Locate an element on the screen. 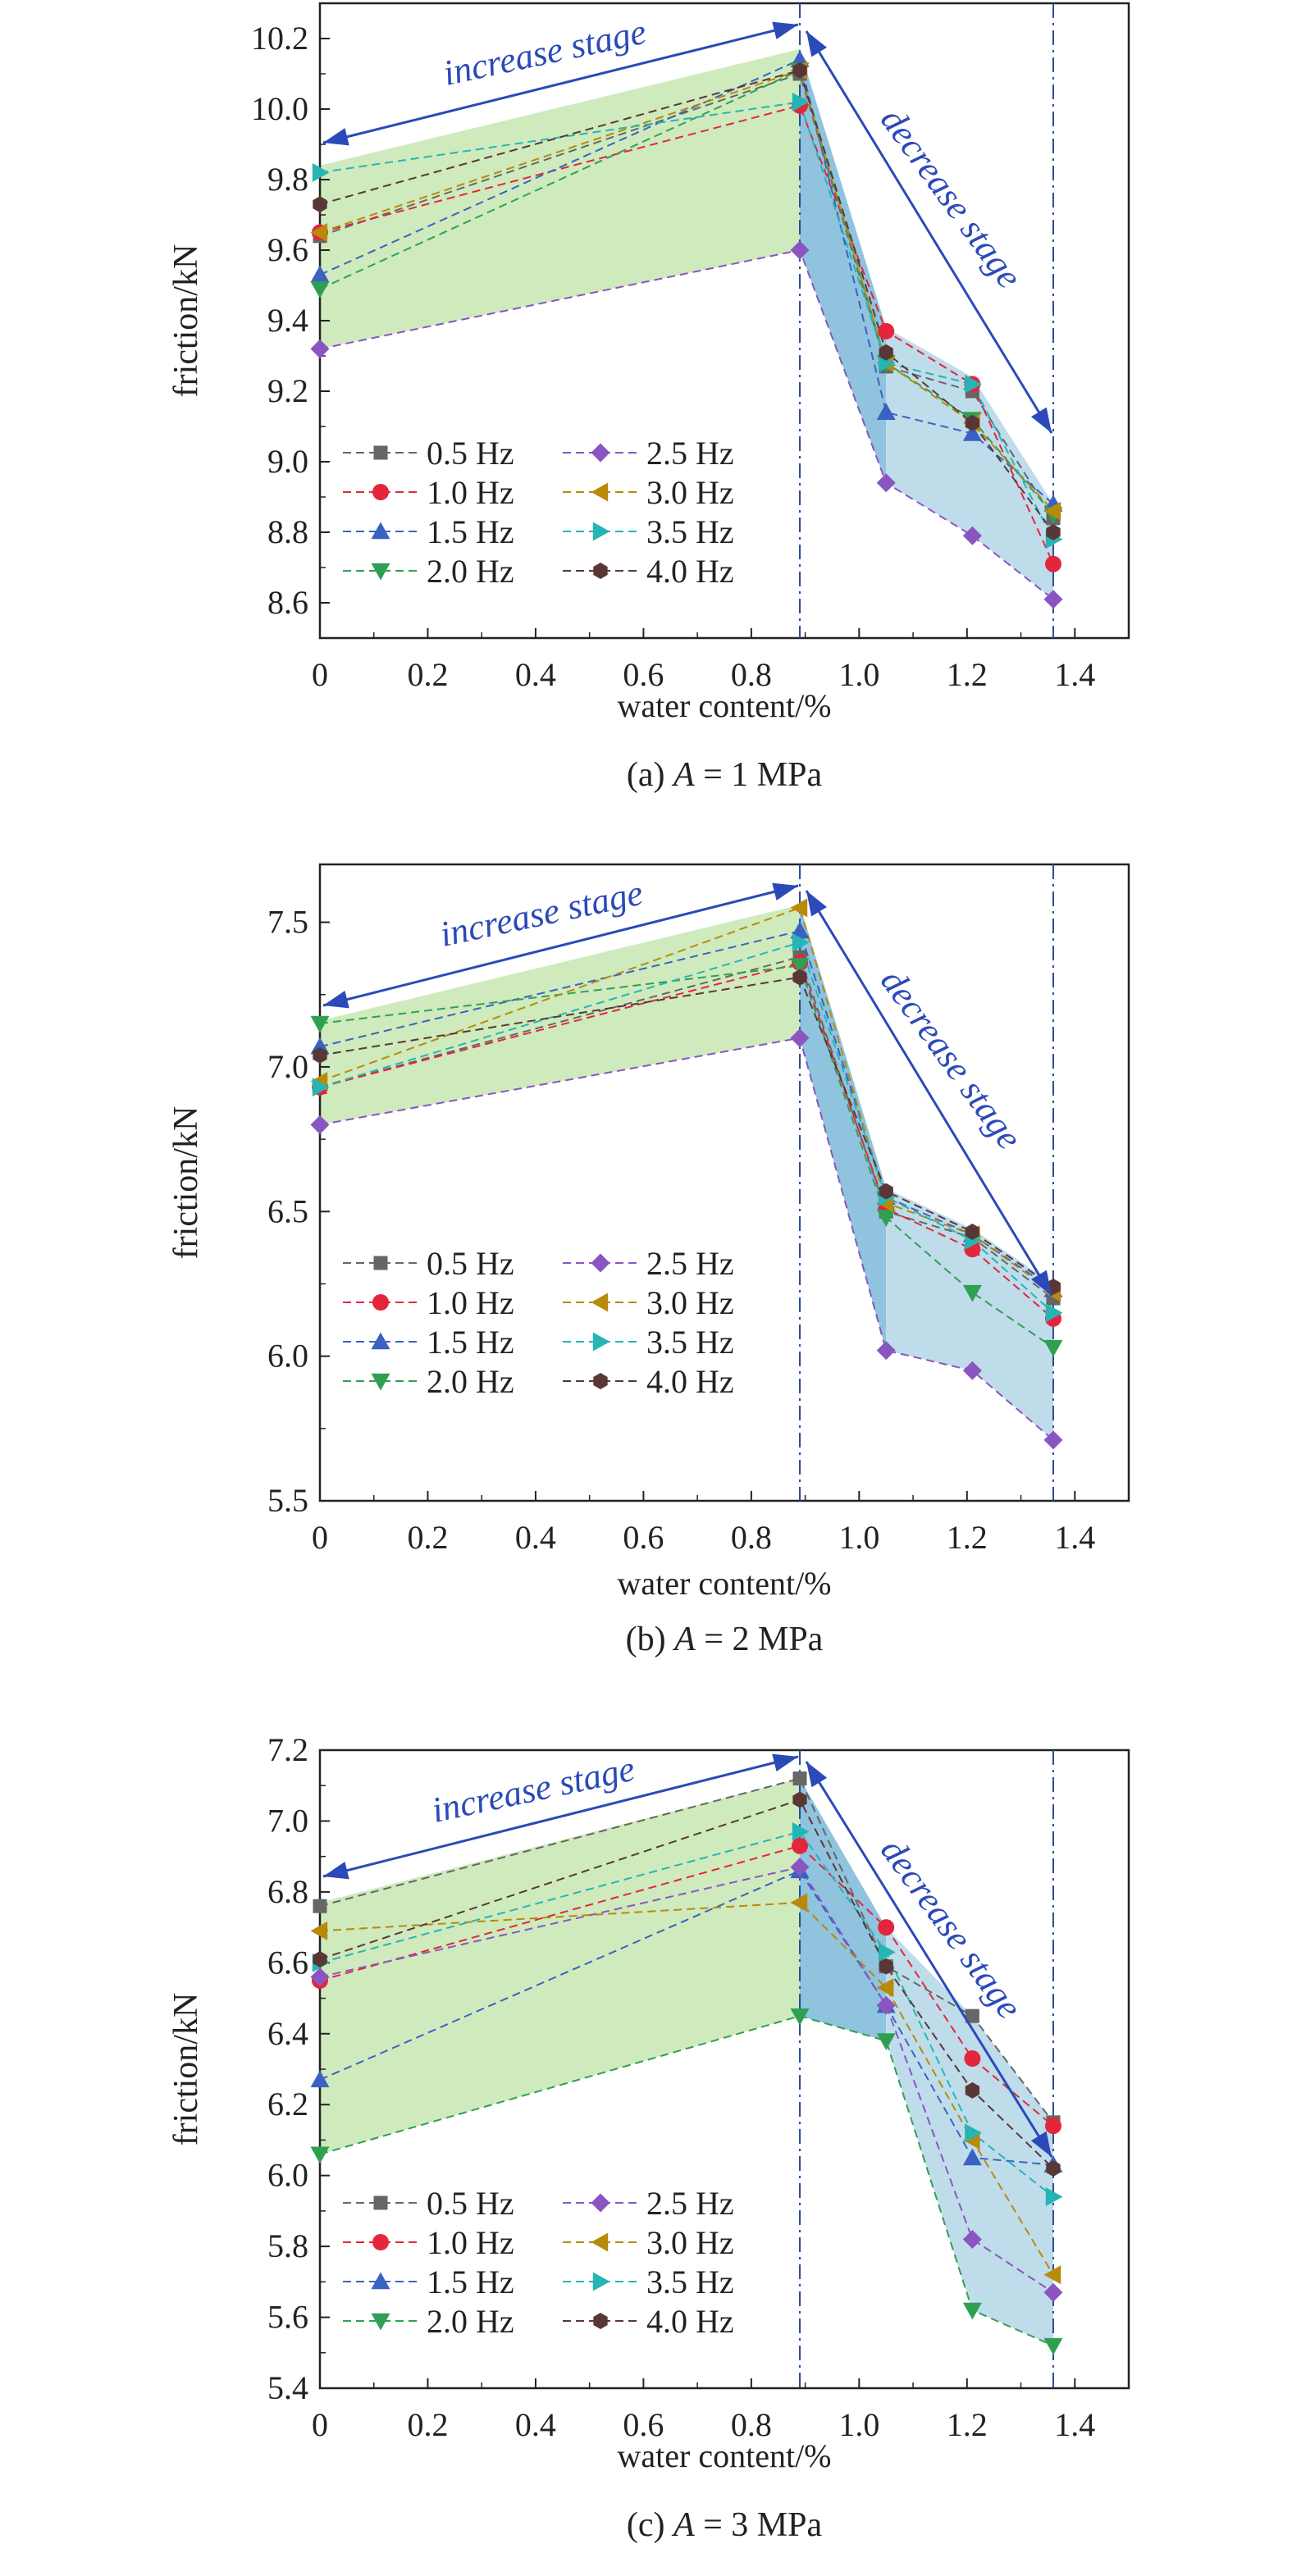 The width and height of the screenshot is (1292, 2576). increase-stage-arrow is located at coordinates (561, 1816).